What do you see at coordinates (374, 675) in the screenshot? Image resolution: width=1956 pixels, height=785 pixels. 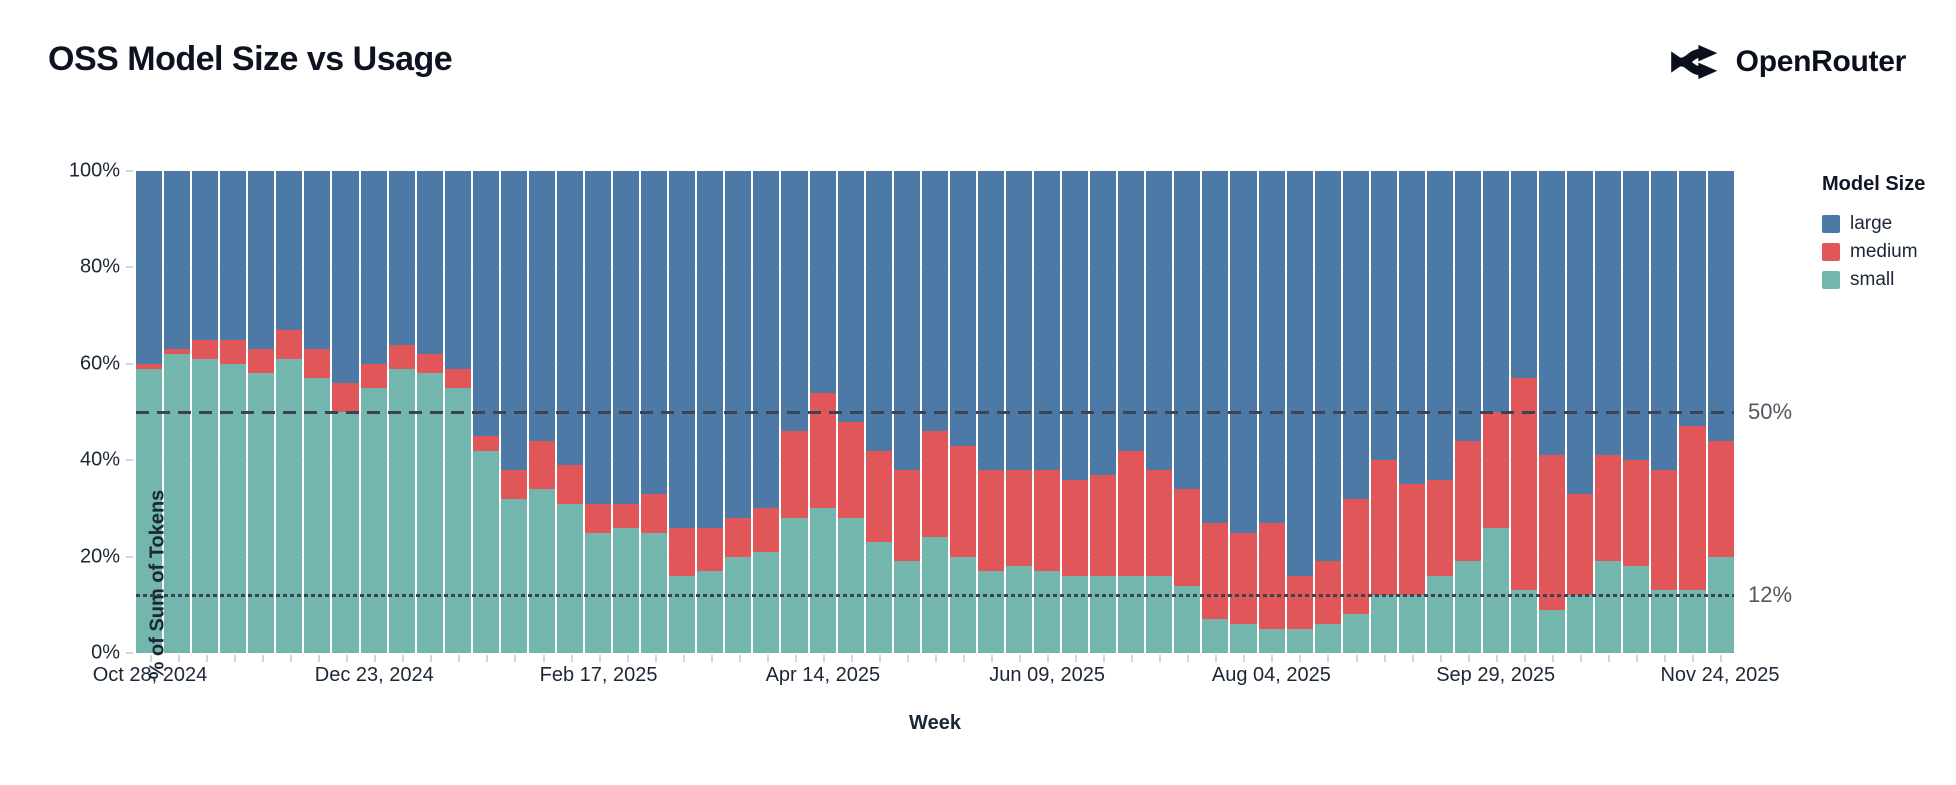 I see `x-tick-label-2: Dec 23, 2024` at bounding box center [374, 675].